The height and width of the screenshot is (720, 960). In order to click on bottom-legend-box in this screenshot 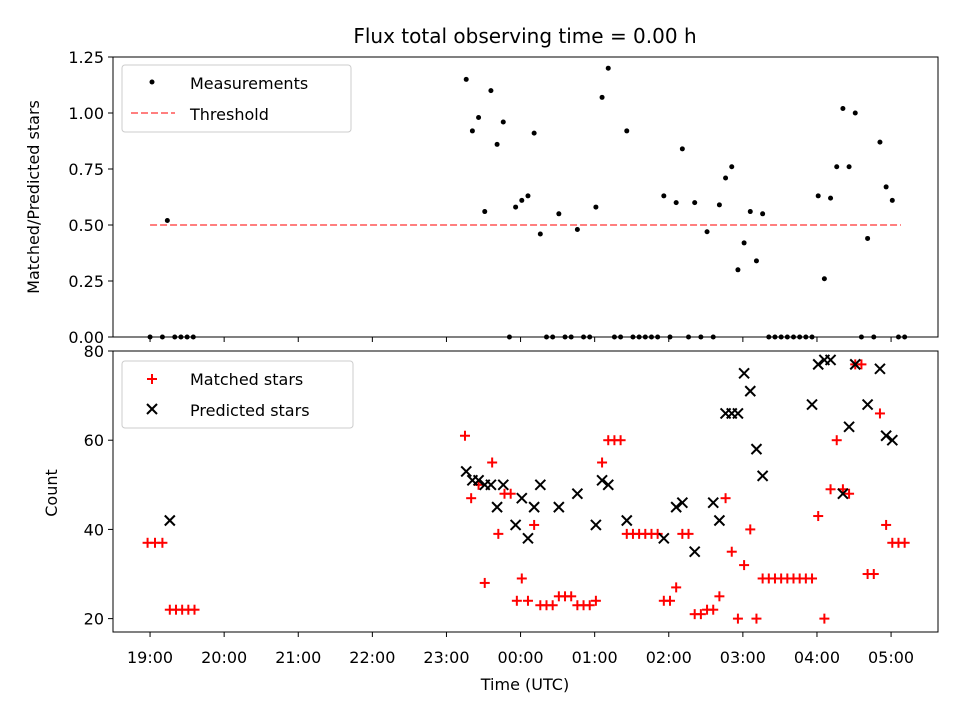, I will do `click(237, 394)`.